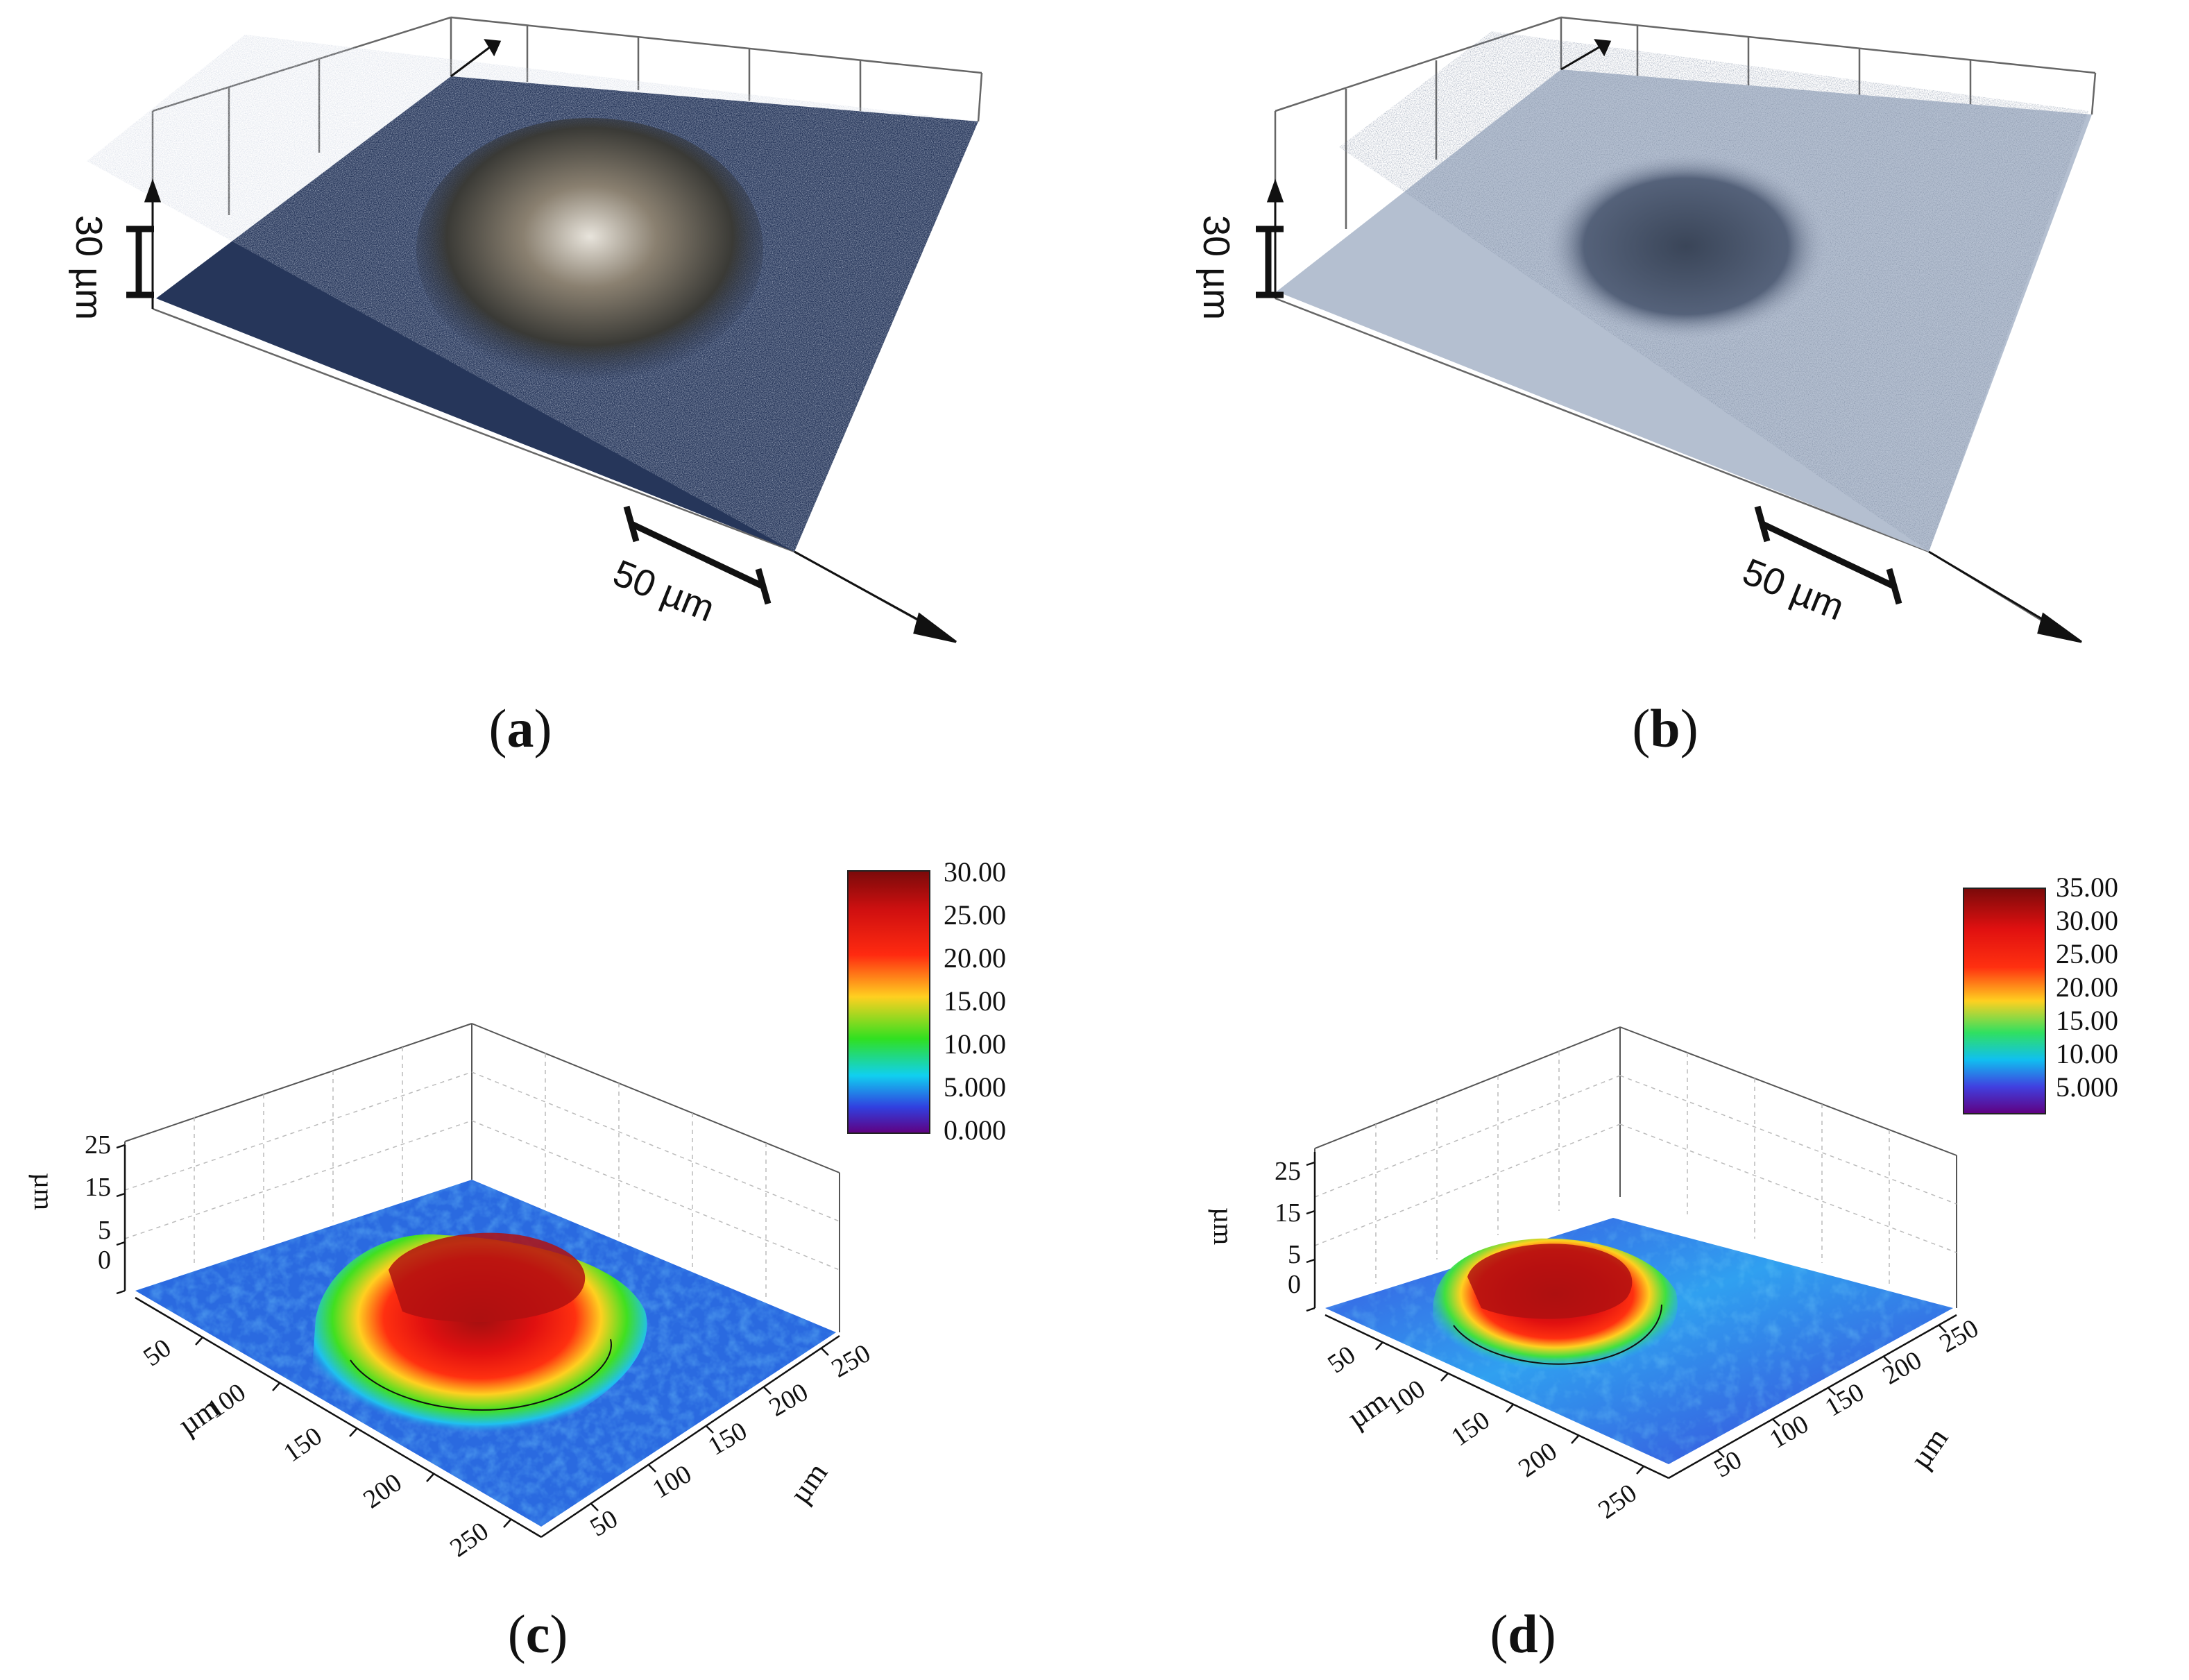 The image size is (2189, 1680). What do you see at coordinates (1665, 728) in the screenshot?
I see `caption-b: (b)` at bounding box center [1665, 728].